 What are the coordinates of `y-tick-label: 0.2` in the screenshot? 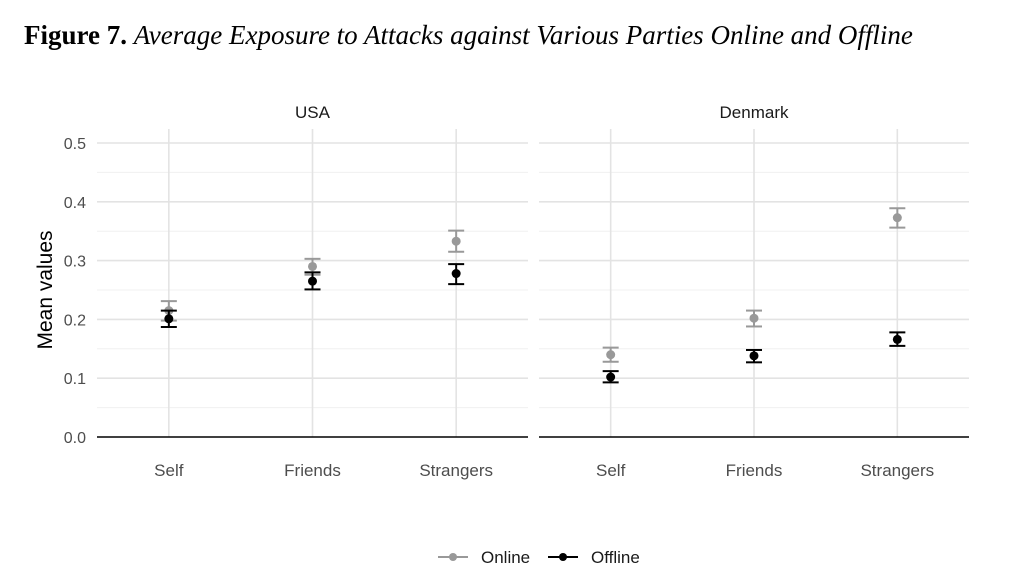 It's located at (75, 320).